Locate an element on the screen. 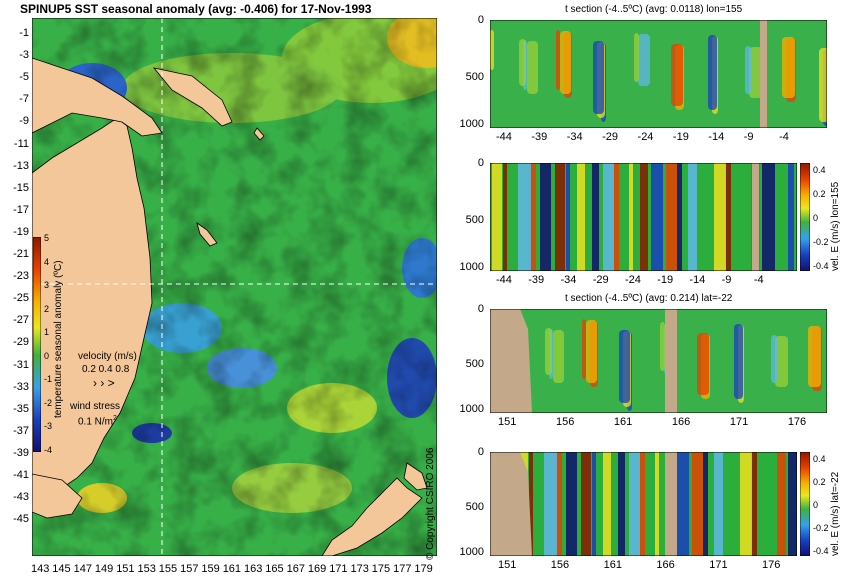  velocity-colorbar-tick: -0.2 is located at coordinates (821, 528).